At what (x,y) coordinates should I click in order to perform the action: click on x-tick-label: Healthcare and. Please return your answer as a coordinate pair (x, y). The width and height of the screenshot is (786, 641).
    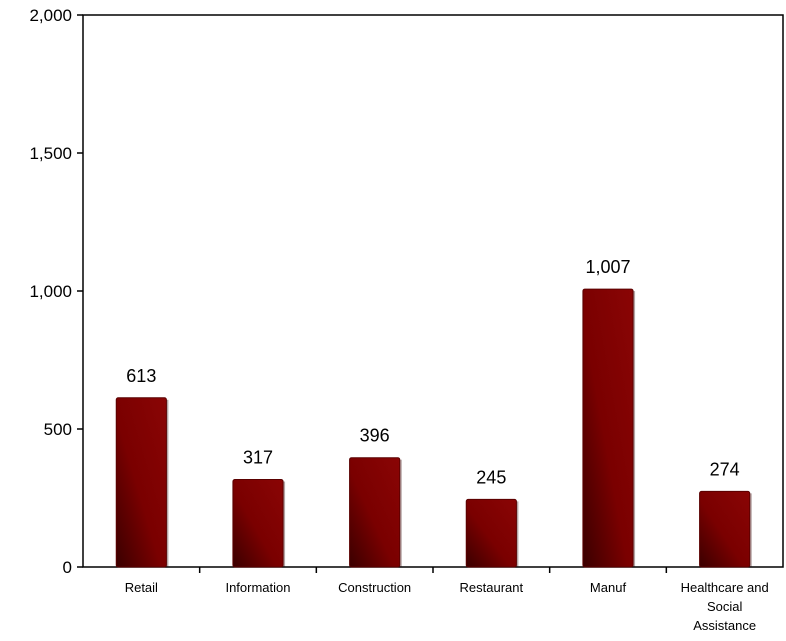
    Looking at the image, I should click on (725, 587).